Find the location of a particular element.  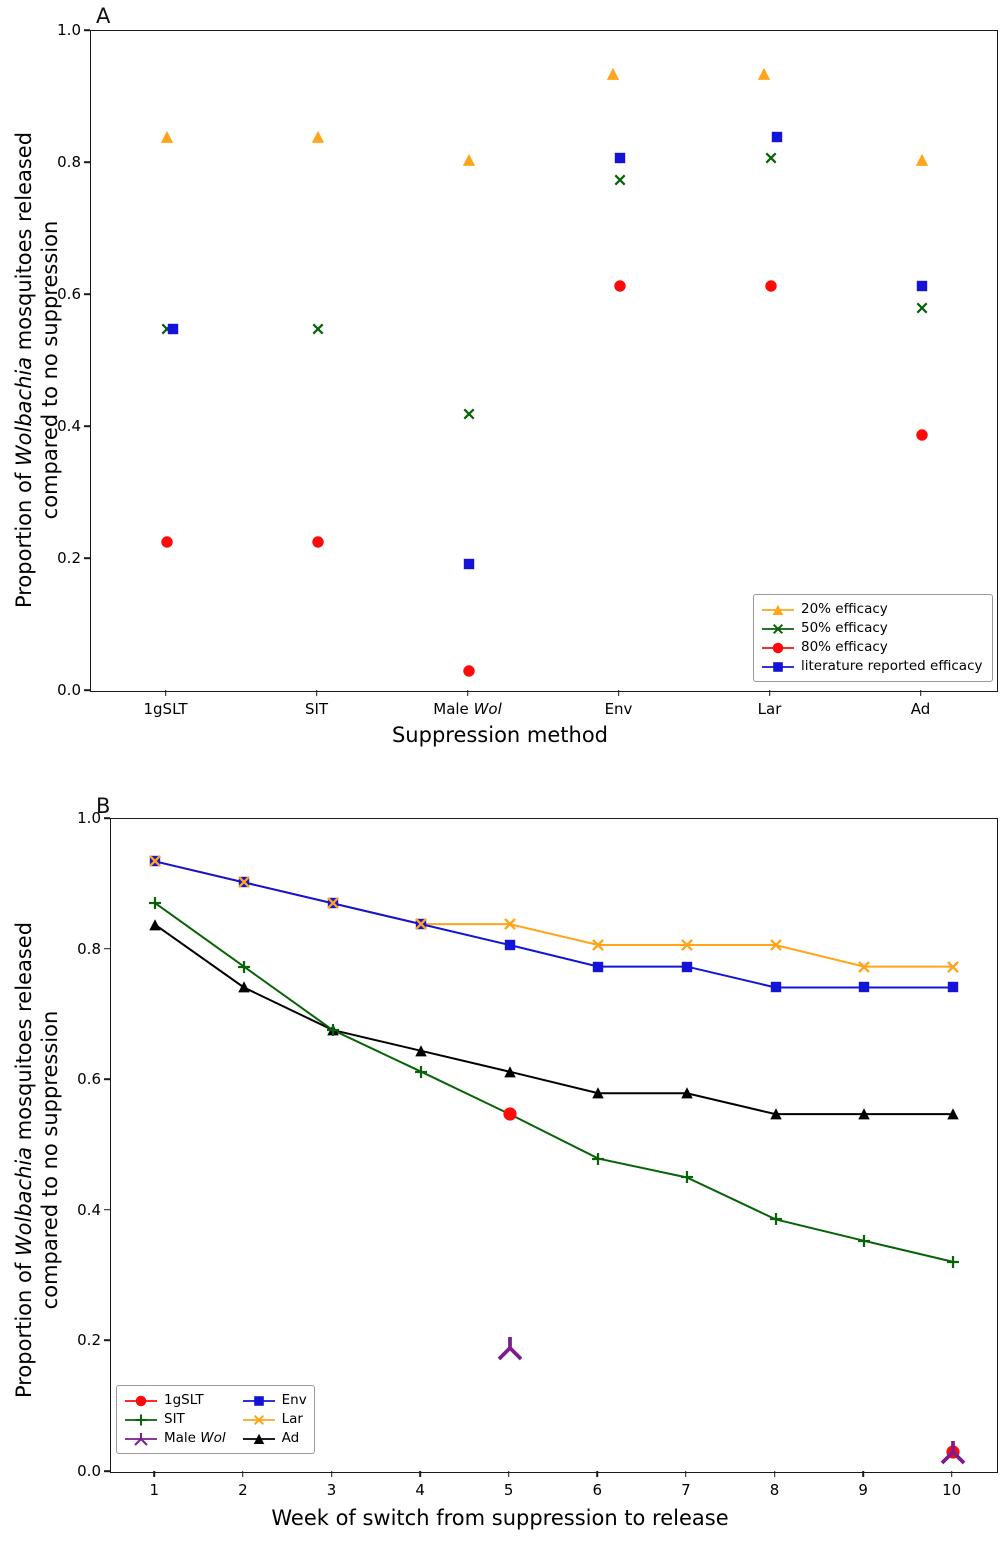

datapoint-lar-circle is located at coordinates (770, 286).